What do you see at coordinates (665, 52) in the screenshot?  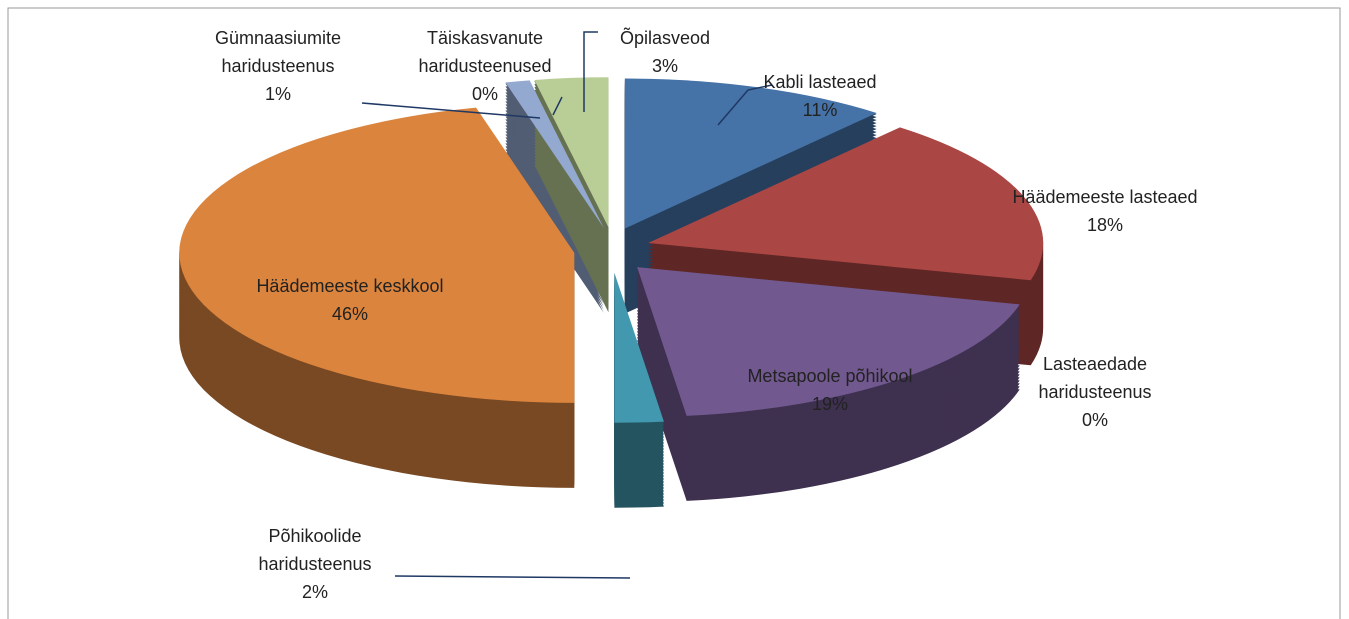 I see `data-label: Õpilasveod 3%` at bounding box center [665, 52].